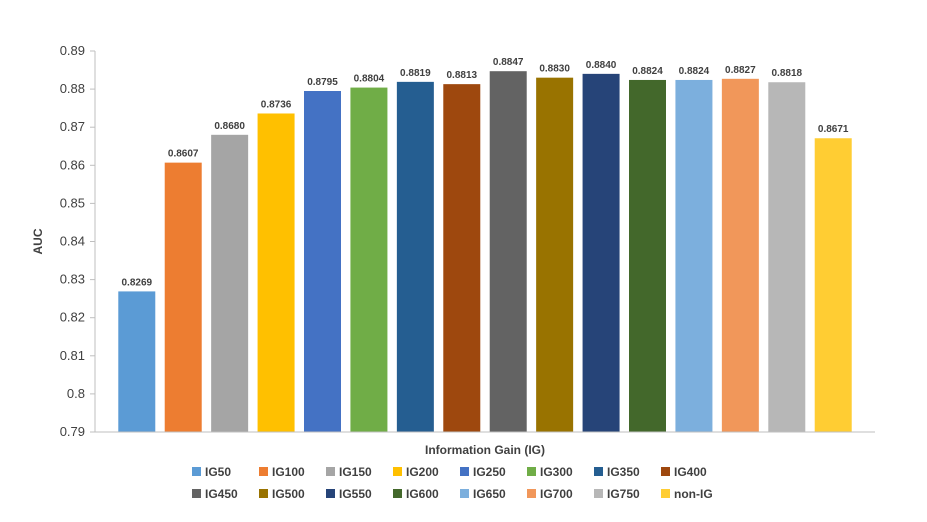 The image size is (927, 522). What do you see at coordinates (787, 257) in the screenshot?
I see `bar-ig750` at bounding box center [787, 257].